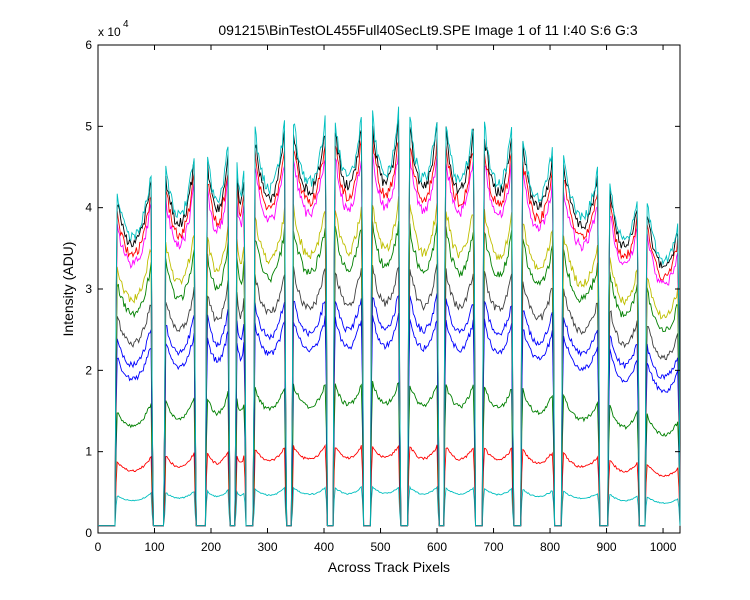  I want to click on x-tick-label: 300, so click(267, 547).